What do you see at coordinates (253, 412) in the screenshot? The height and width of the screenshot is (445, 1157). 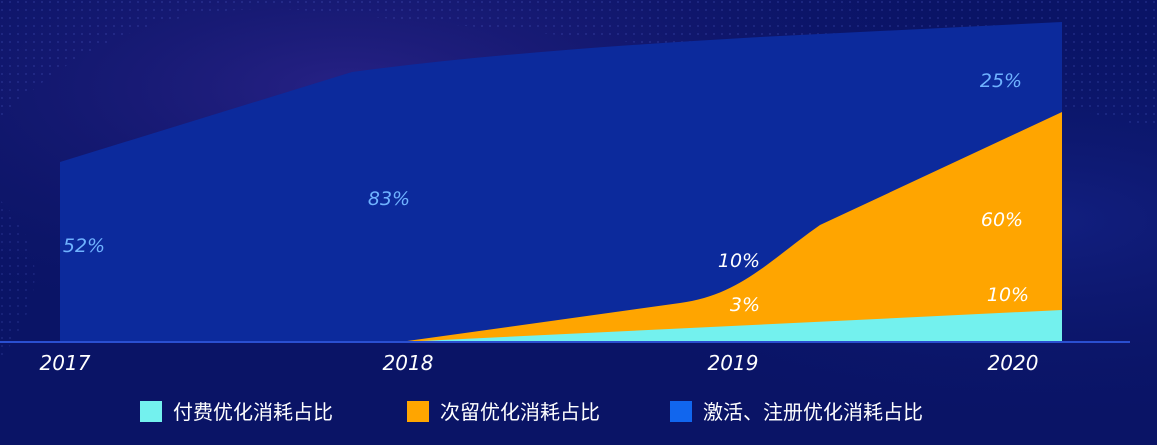 I see `legend-label-0: 付费优化消耗占比` at bounding box center [253, 412].